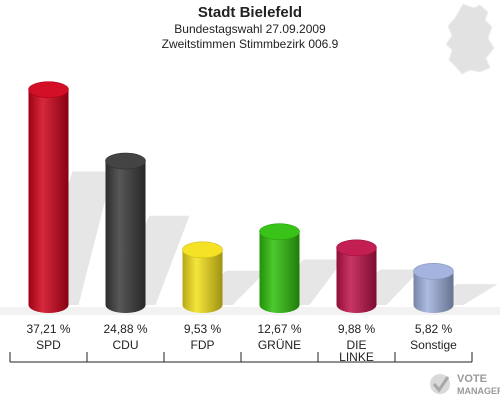 The width and height of the screenshot is (500, 400). Describe the element at coordinates (203, 345) in the screenshot. I see `category-label-2: FDP` at that location.